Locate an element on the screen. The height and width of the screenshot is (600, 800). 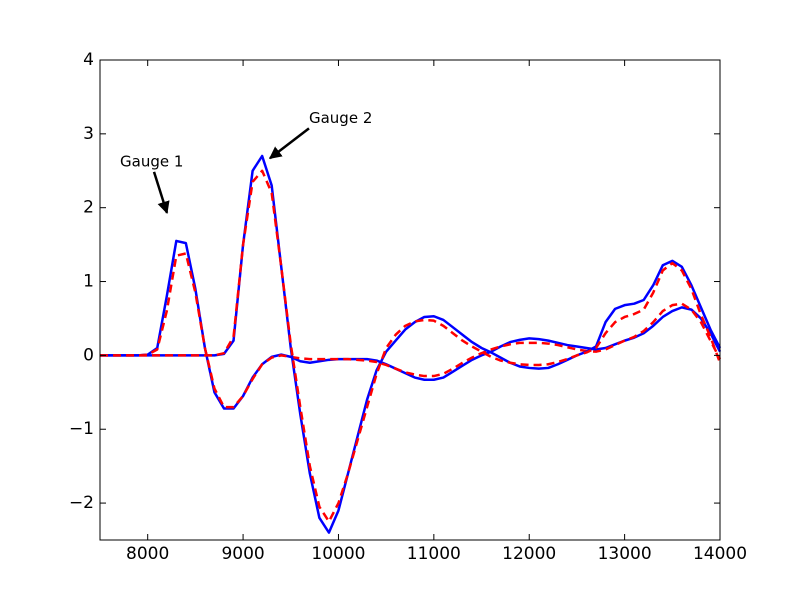
x-tick-label: 11000 is located at coordinates (434, 554).